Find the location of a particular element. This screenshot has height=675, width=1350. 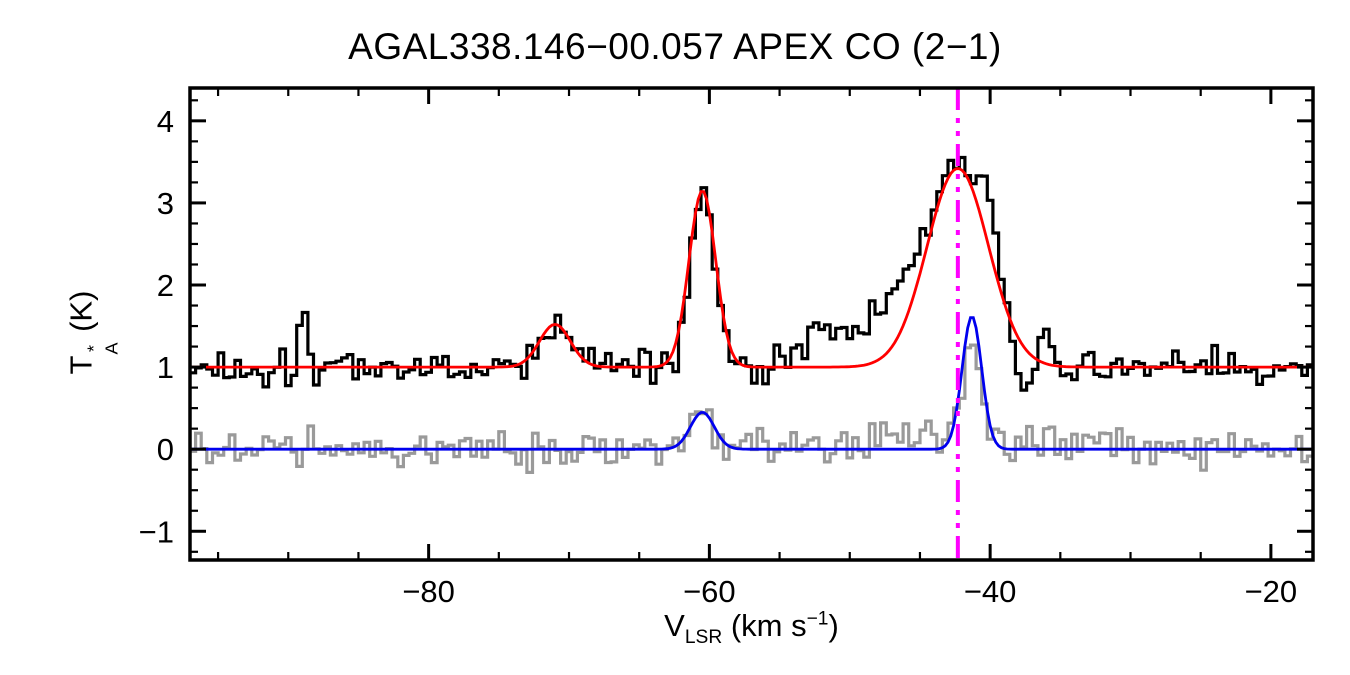

y-tick-label: 0 is located at coordinates (165, 449).